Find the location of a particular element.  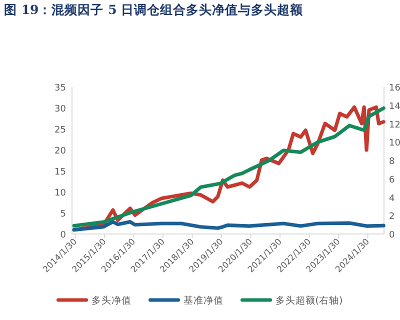

y2-tick-label: 12 is located at coordinates (394, 125).